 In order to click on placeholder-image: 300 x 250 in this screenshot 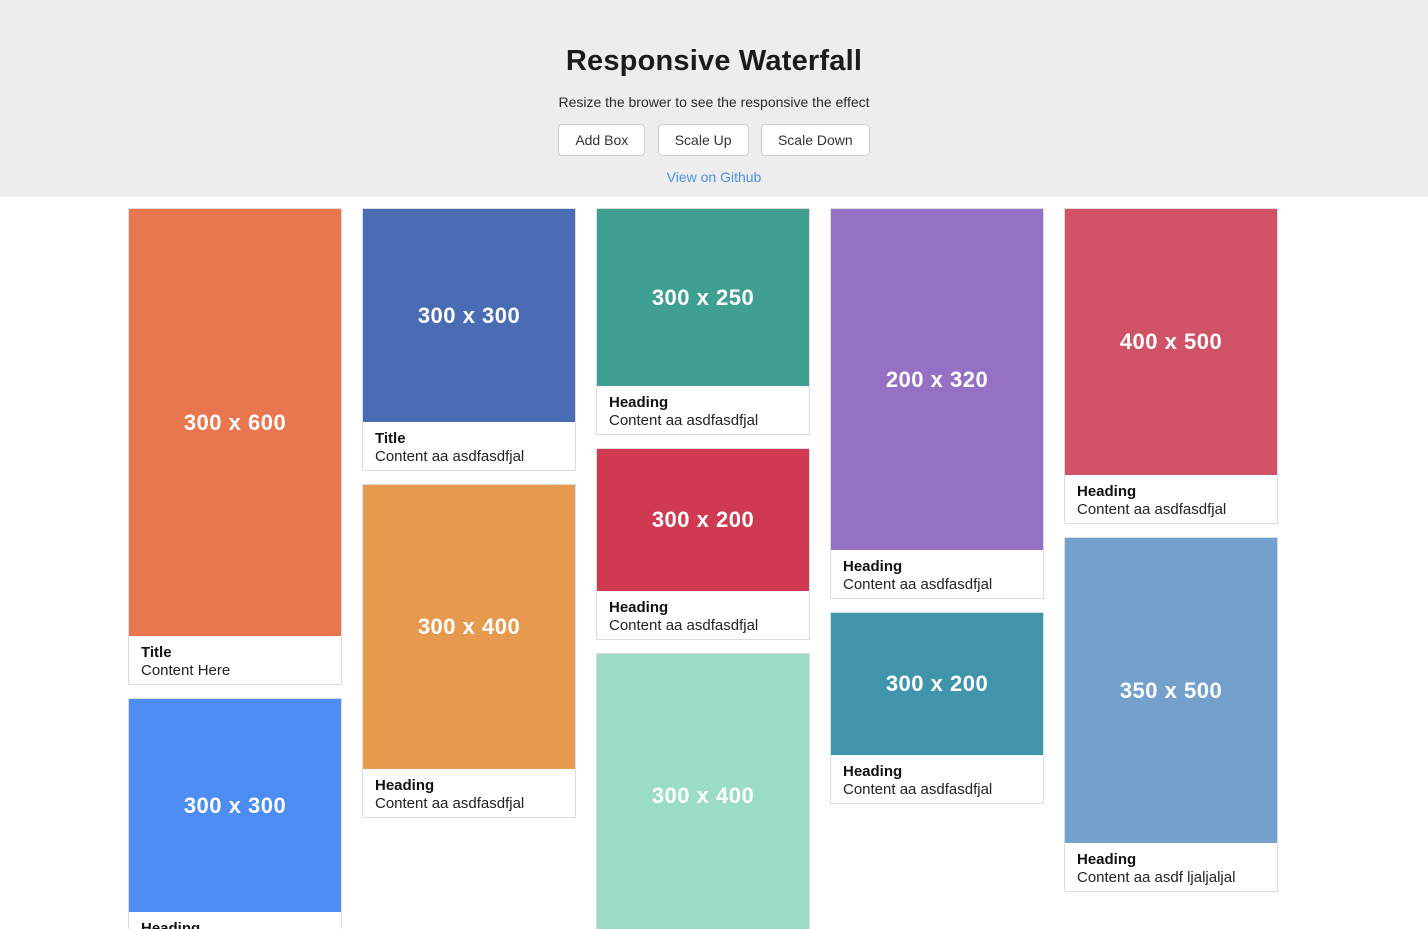, I will do `click(703, 297)`.